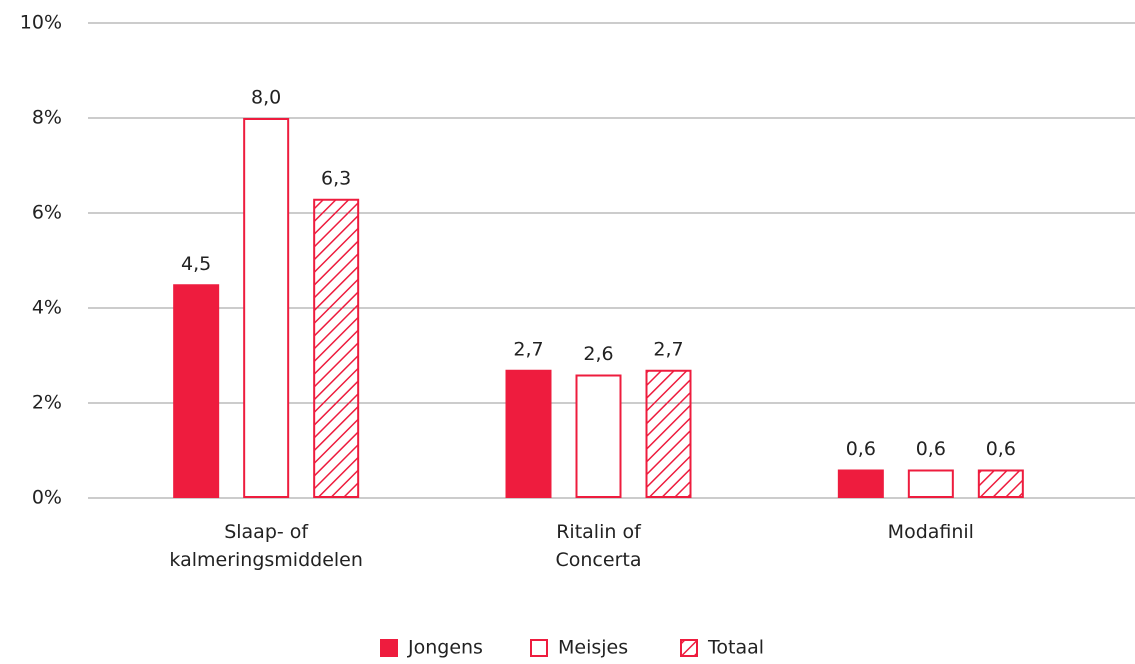  Describe the element at coordinates (266, 546) in the screenshot. I see `x-tick-label: Slaap- of kalmeringsmiddelen` at that location.